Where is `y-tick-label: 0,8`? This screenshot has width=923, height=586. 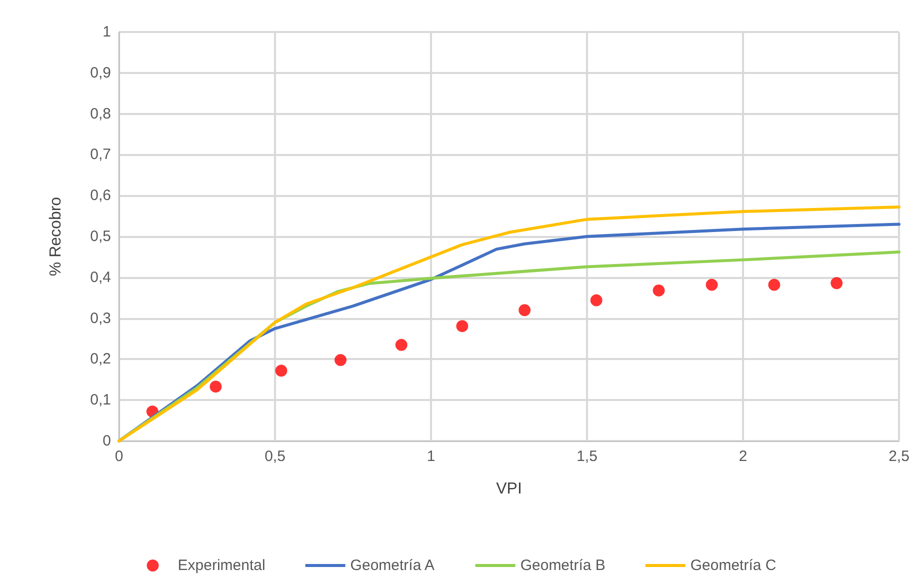 y-tick-label: 0,8 is located at coordinates (100, 113).